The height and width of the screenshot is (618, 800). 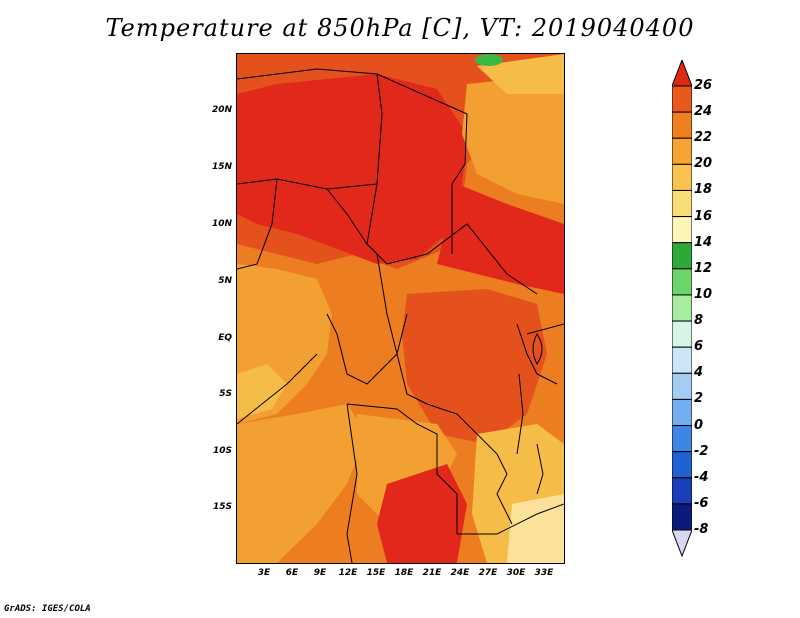 What do you see at coordinates (320, 573) in the screenshot?
I see `lon-label-9e: 9E` at bounding box center [320, 573].